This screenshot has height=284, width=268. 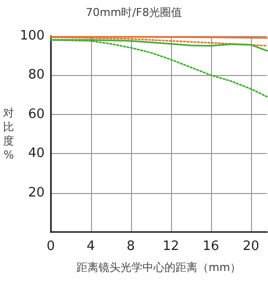 I want to click on chart-title: 70mm时/F8光圈值, so click(x=134, y=12).